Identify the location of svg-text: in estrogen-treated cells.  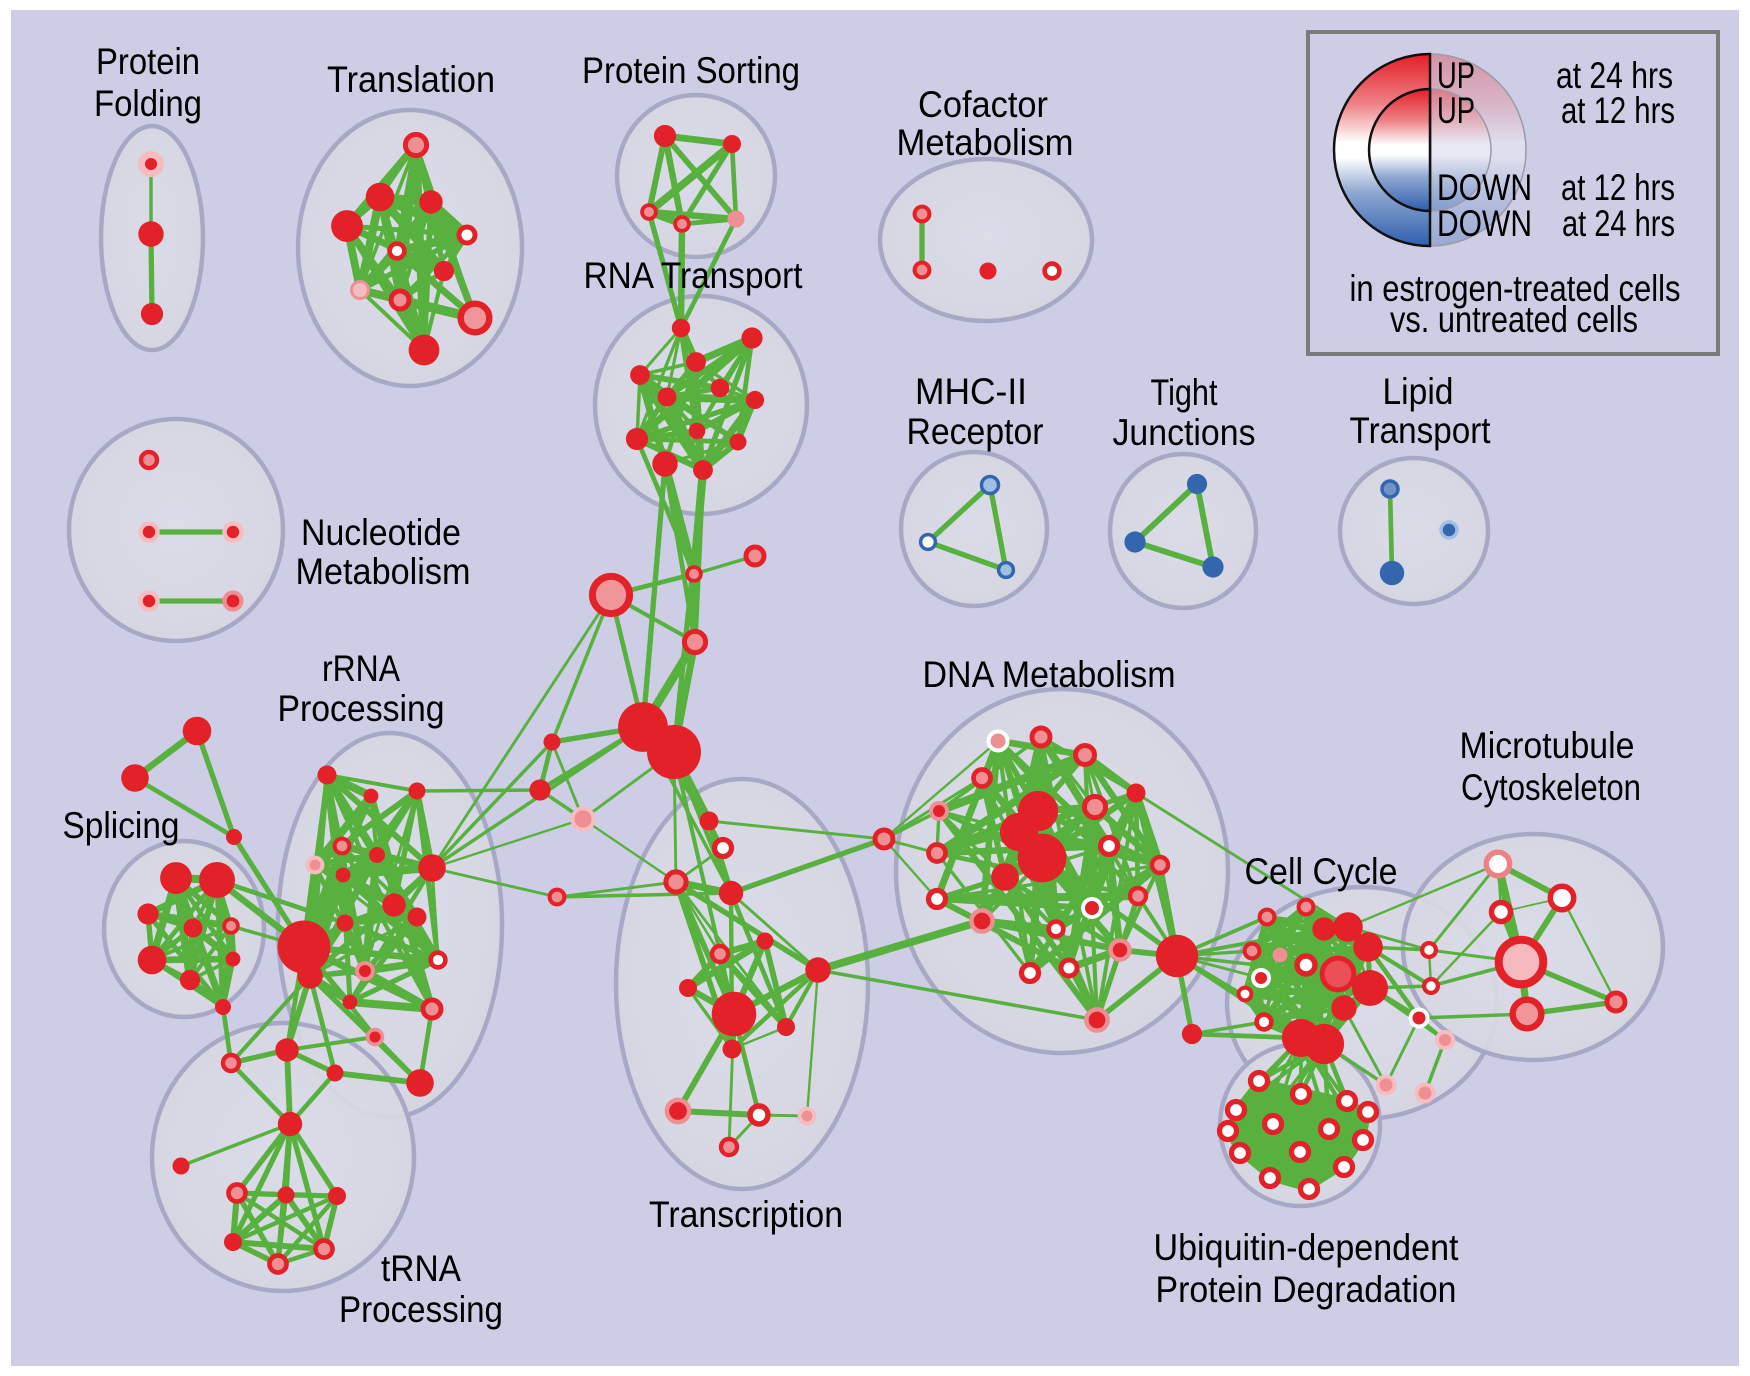
(1515, 288).